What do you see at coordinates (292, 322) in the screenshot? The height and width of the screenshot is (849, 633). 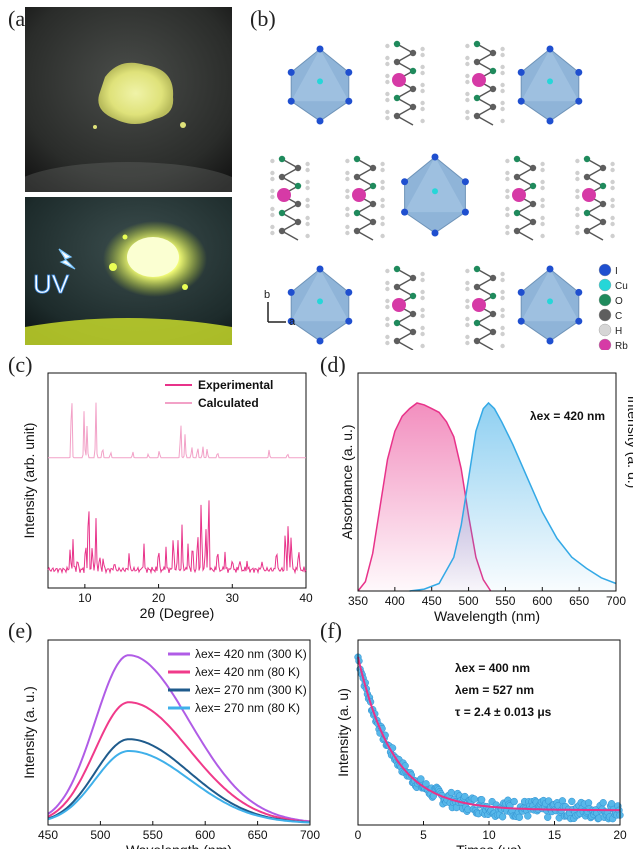 I see `axis-a-label: a` at bounding box center [292, 322].